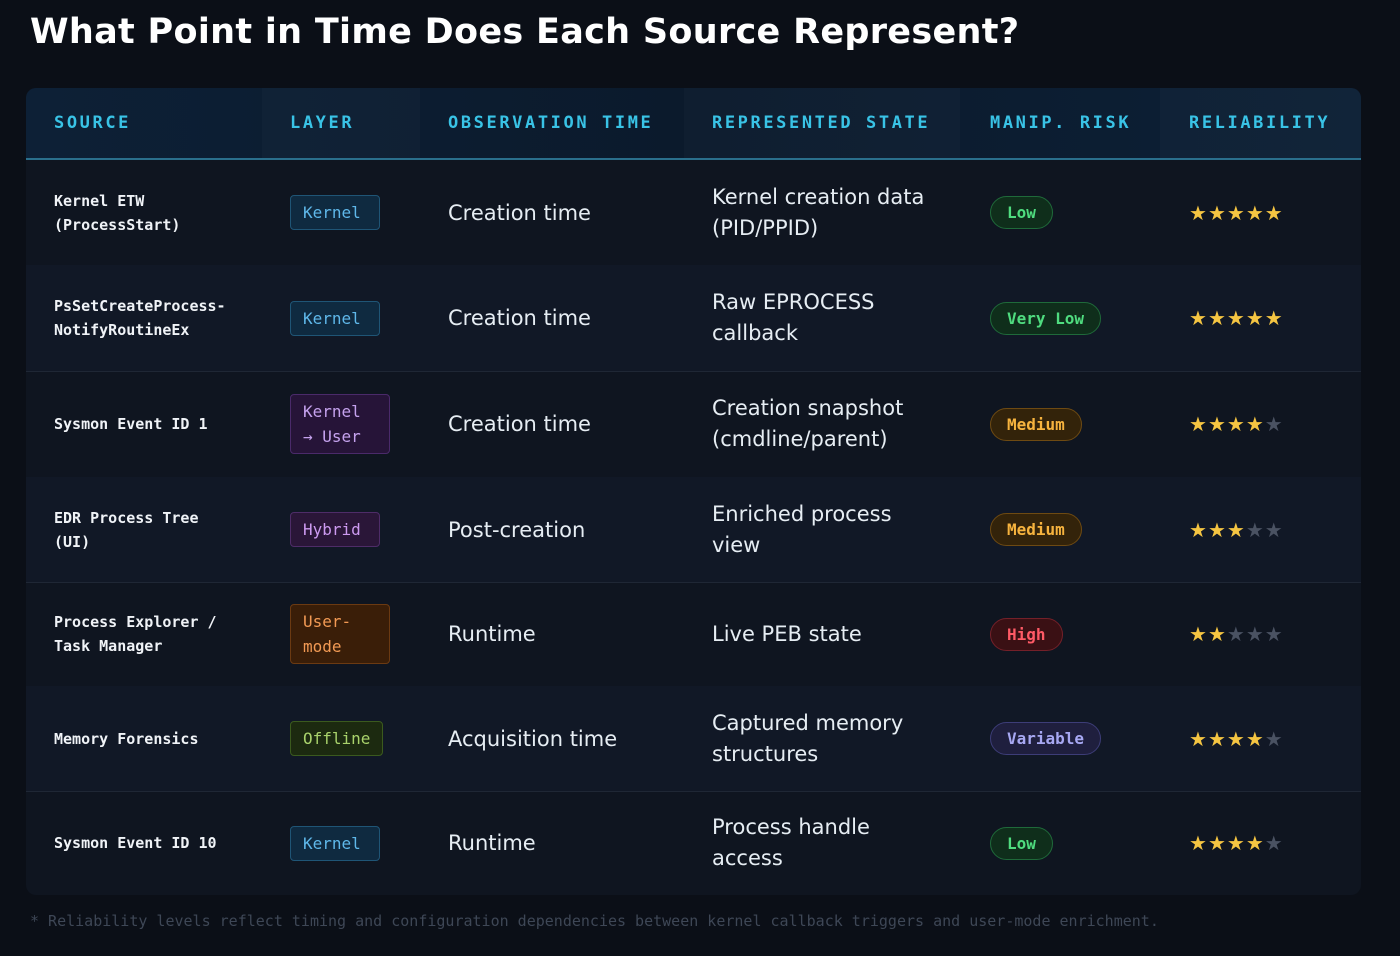 This screenshot has width=1400, height=956. I want to click on source-name-cell: Process Explorer / Task Manager, so click(135, 634).